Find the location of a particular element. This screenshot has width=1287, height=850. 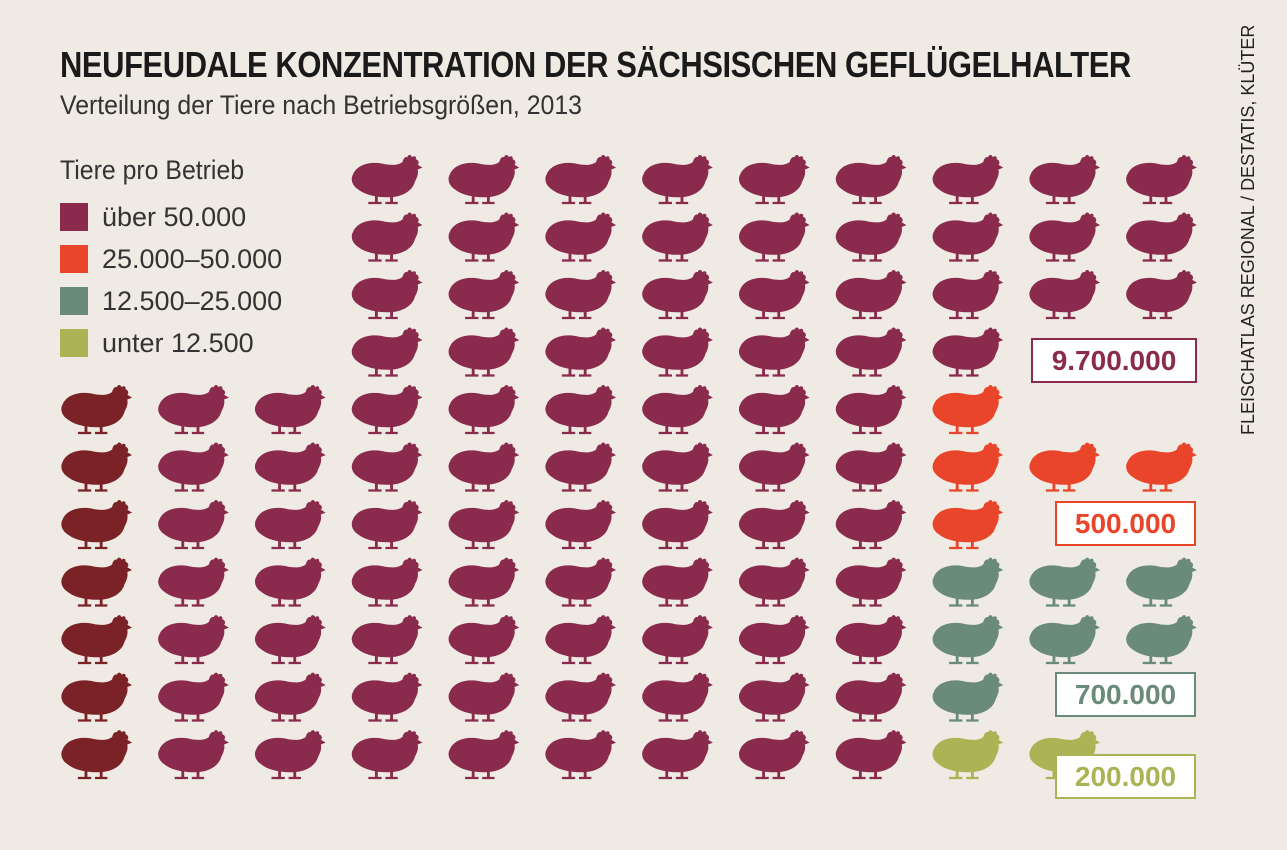

legend-item-over-50000: über 50.000 is located at coordinates (171, 217).